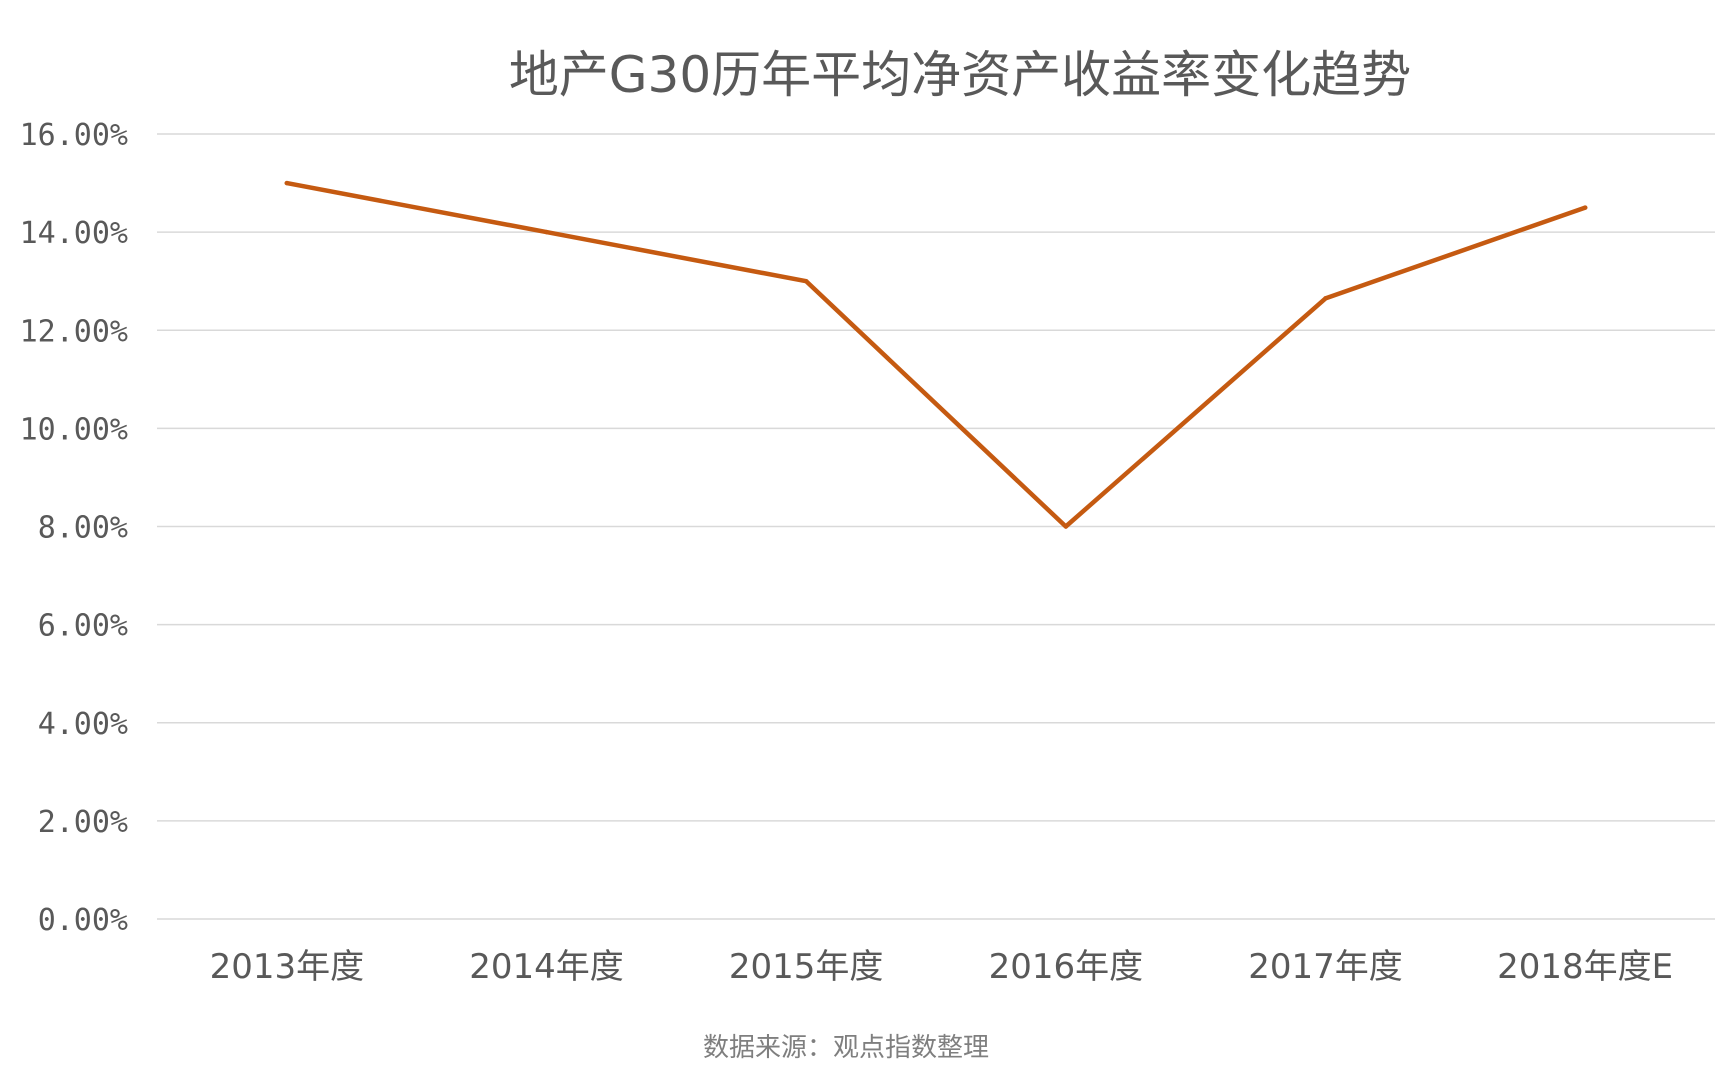 The height and width of the screenshot is (1074, 1736). Describe the element at coordinates (83, 528) in the screenshot. I see `y-tick-label: 8.00%` at that location.